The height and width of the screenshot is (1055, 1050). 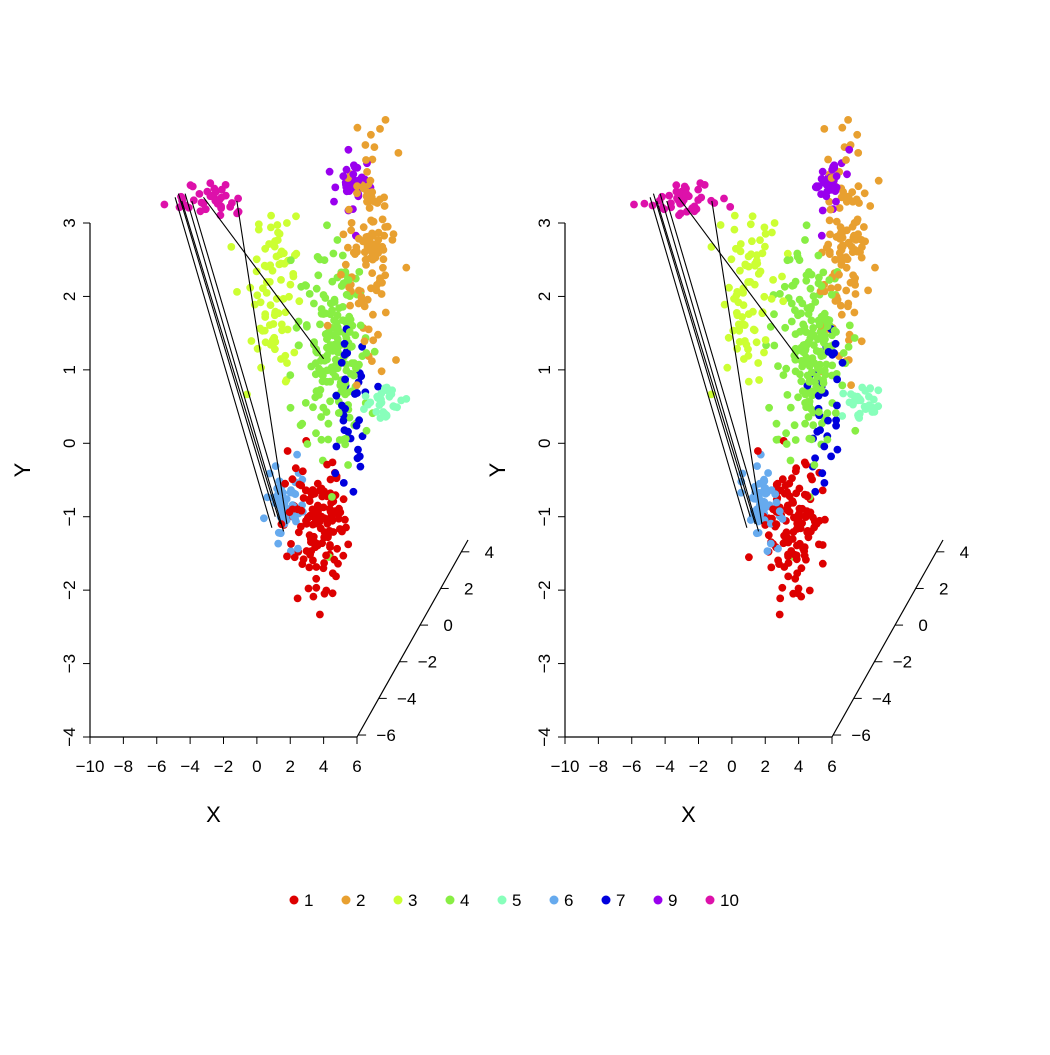 I want to click on z-tick-label: 0, so click(x=447, y=625).